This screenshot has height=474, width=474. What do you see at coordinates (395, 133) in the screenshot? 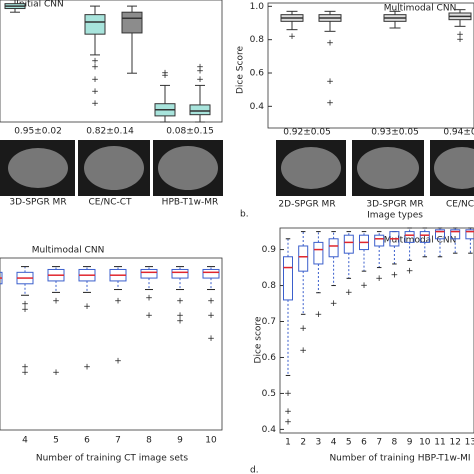
I see `annotation: 0.93±0.05` at bounding box center [395, 133].